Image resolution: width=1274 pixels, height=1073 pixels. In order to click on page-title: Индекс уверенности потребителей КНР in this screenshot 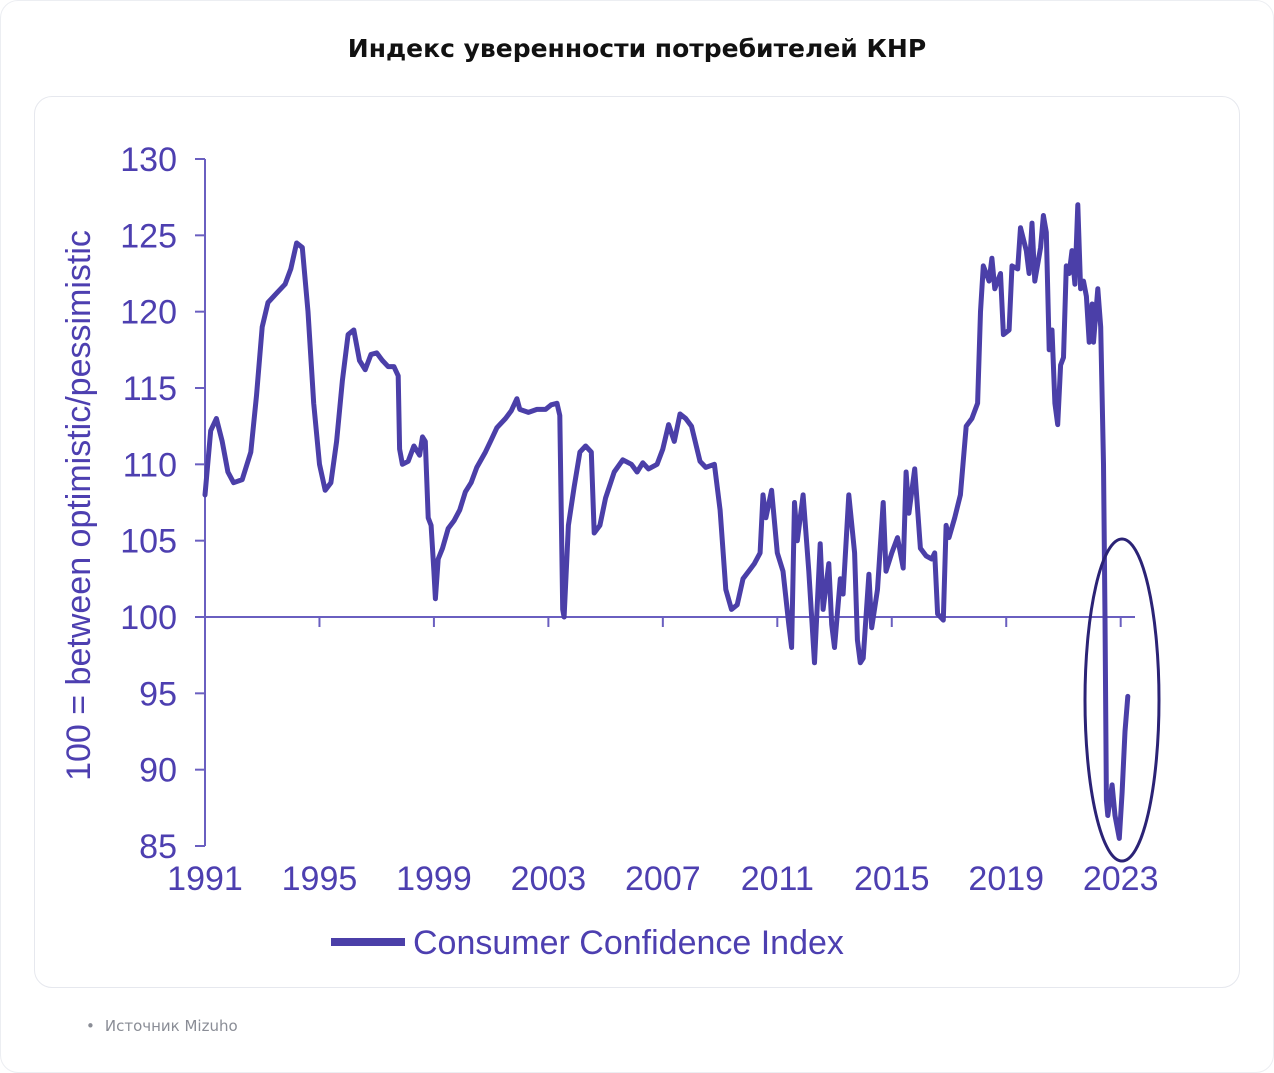, I will do `click(637, 48)`.